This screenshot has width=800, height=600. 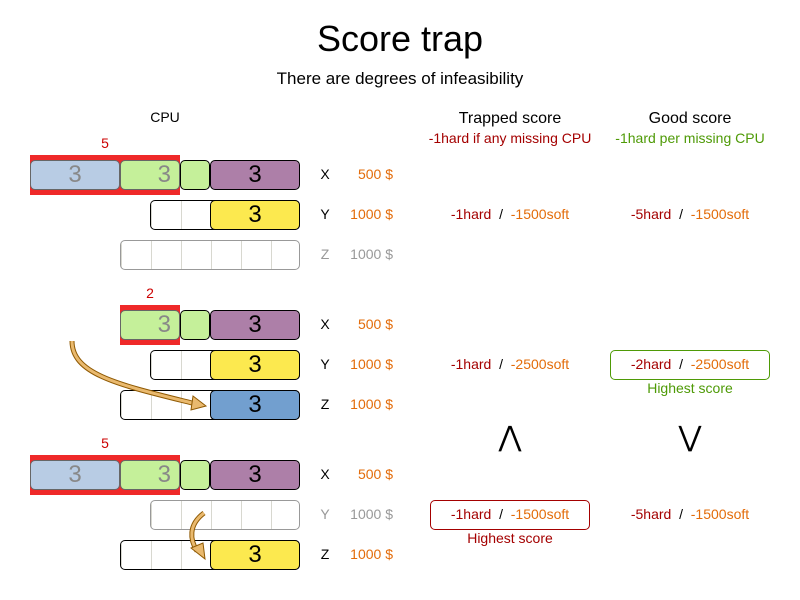 I want to click on good-score: -2hard / -2500soft, so click(x=690, y=364).